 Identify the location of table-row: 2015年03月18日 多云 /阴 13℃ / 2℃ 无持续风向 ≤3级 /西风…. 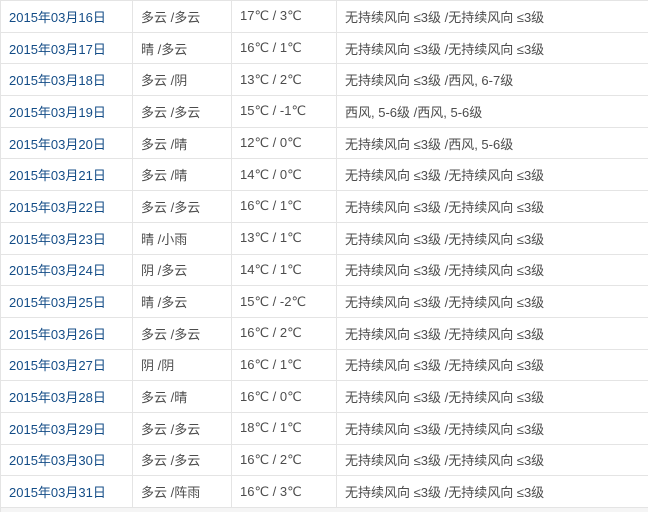
(324, 80).